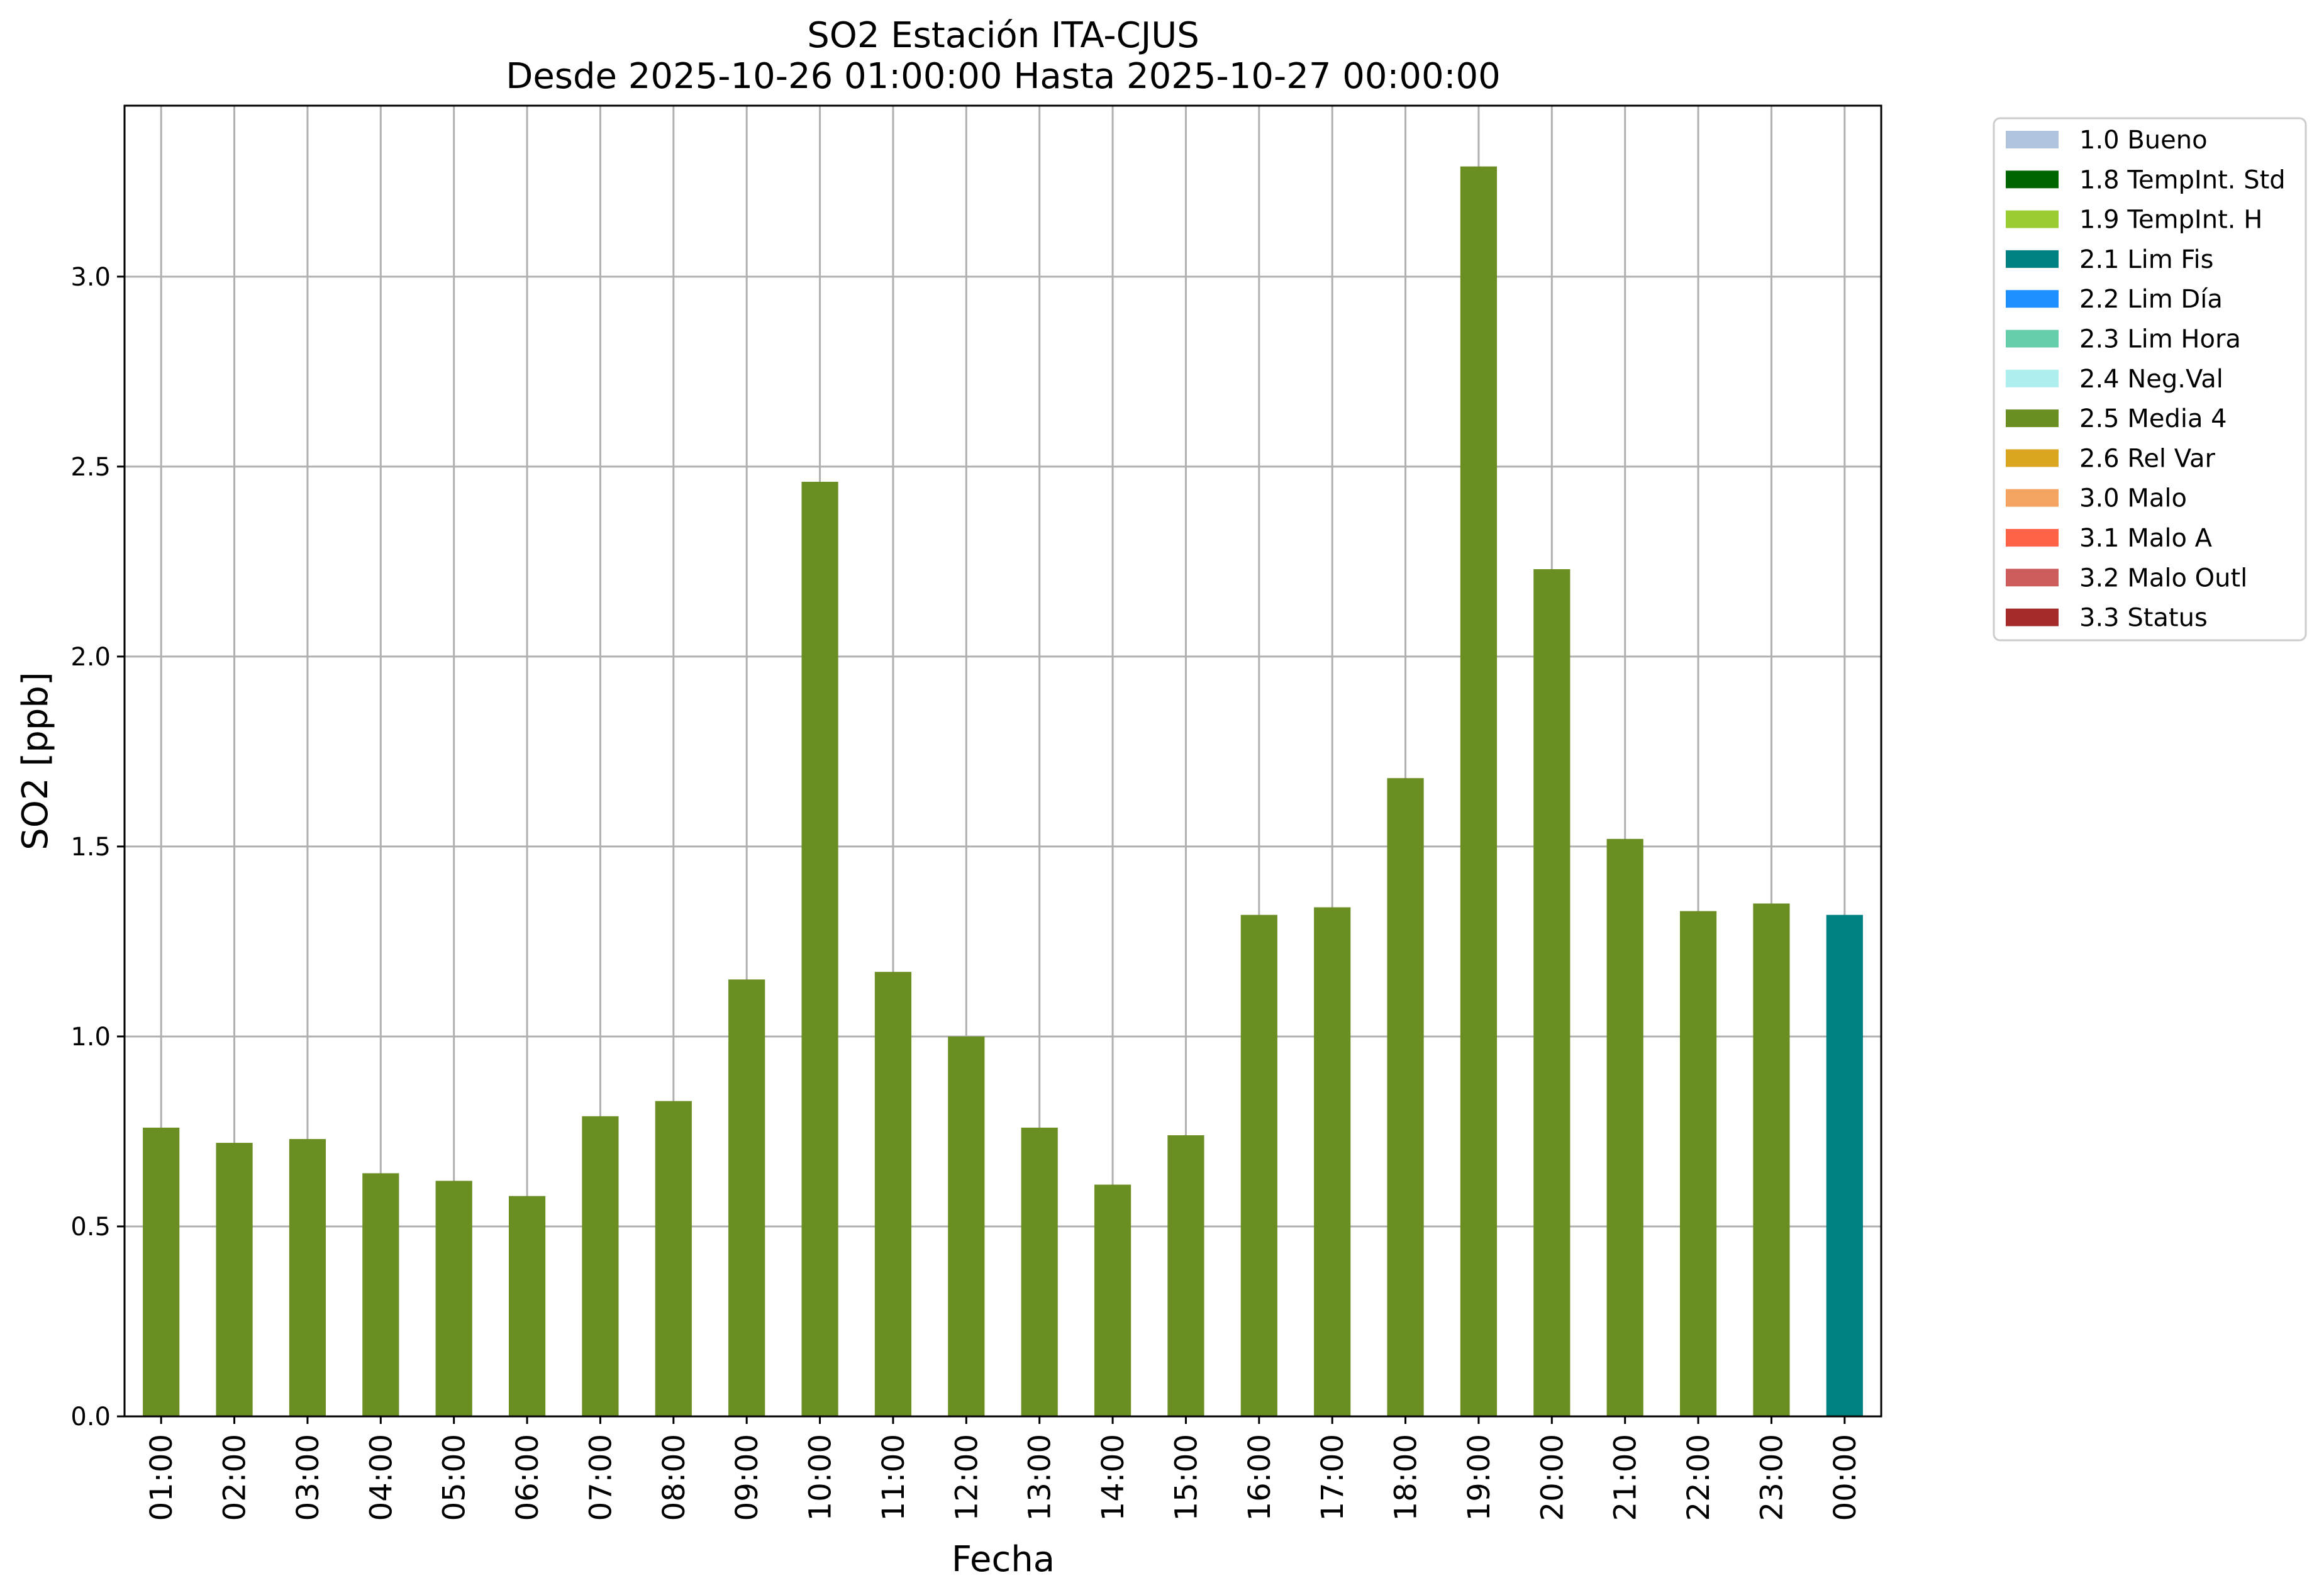 This screenshot has width=2324, height=1595. What do you see at coordinates (1259, 1477) in the screenshot?
I see `x-tick-label: 16:00` at bounding box center [1259, 1477].